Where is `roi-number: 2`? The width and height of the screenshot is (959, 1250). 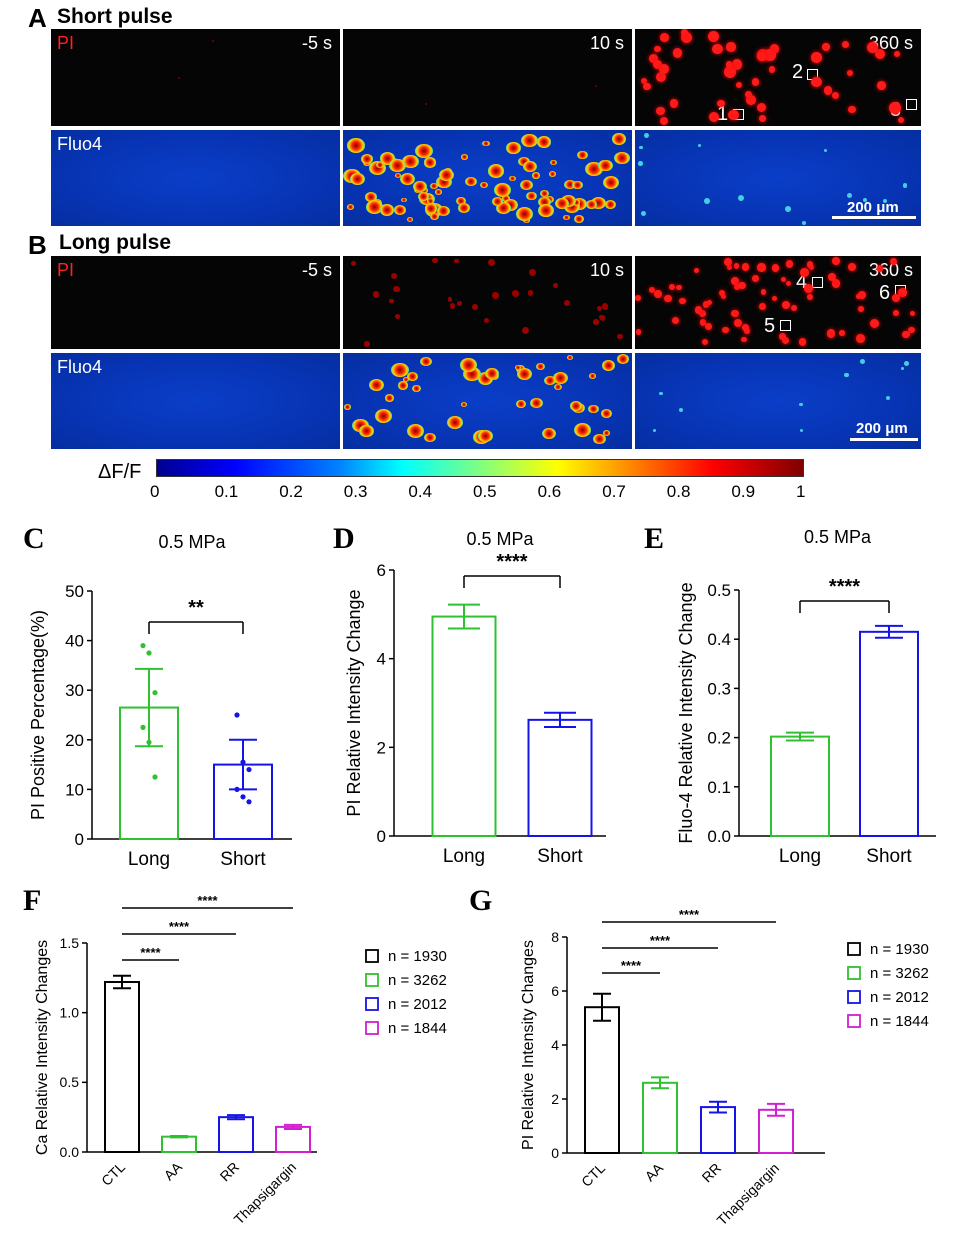
roi-number: 2 is located at coordinates (798, 72).